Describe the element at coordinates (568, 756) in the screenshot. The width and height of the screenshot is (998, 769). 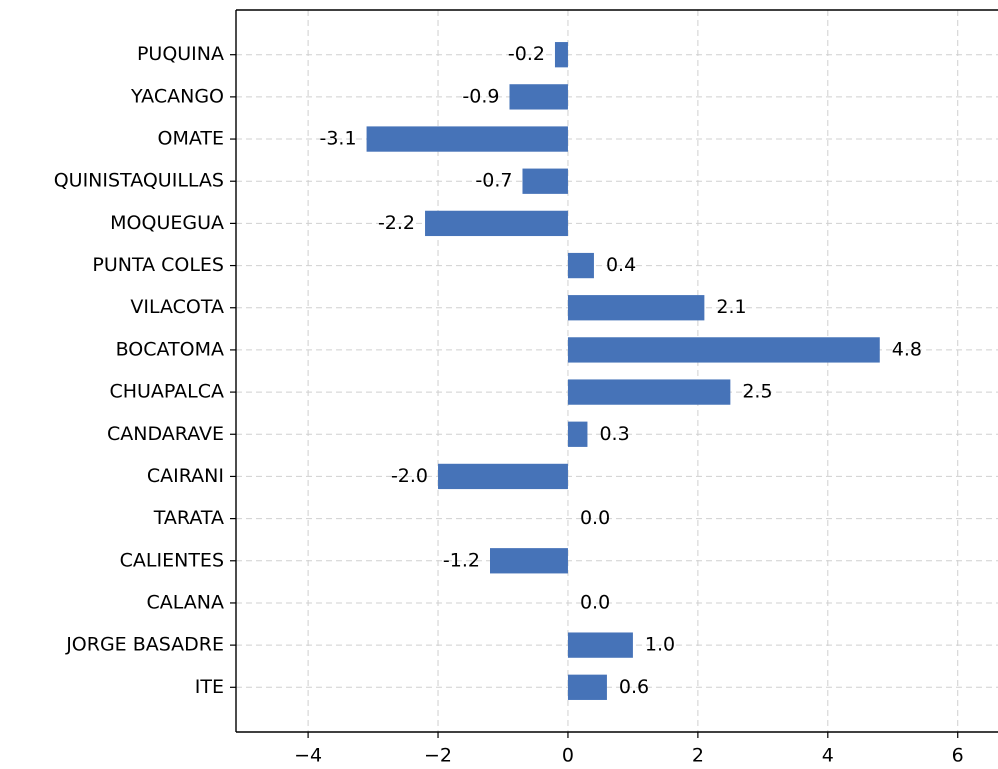
I see `x-tick-label: 0` at that location.